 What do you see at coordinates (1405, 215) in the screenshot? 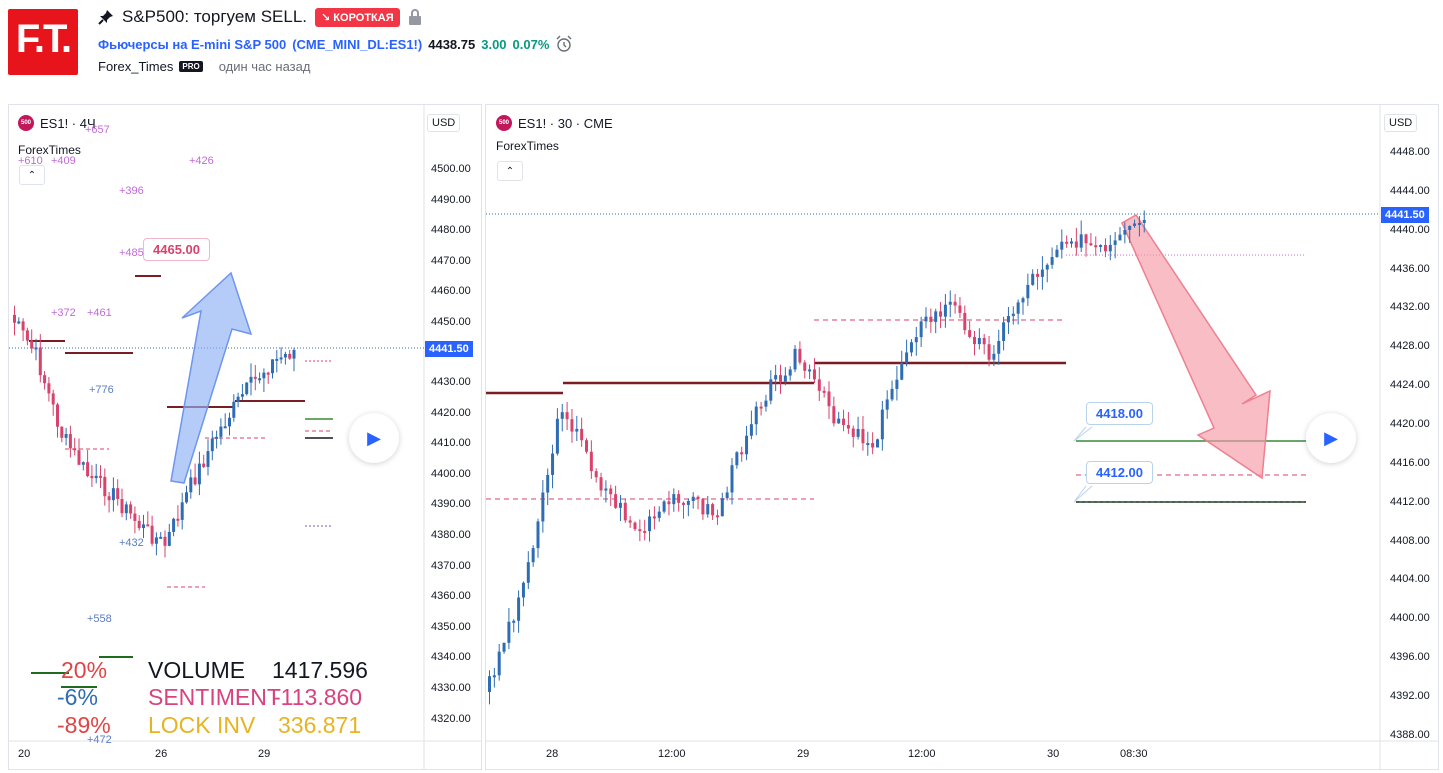
I see `right-current-price-tag: 4441.50` at bounding box center [1405, 215].